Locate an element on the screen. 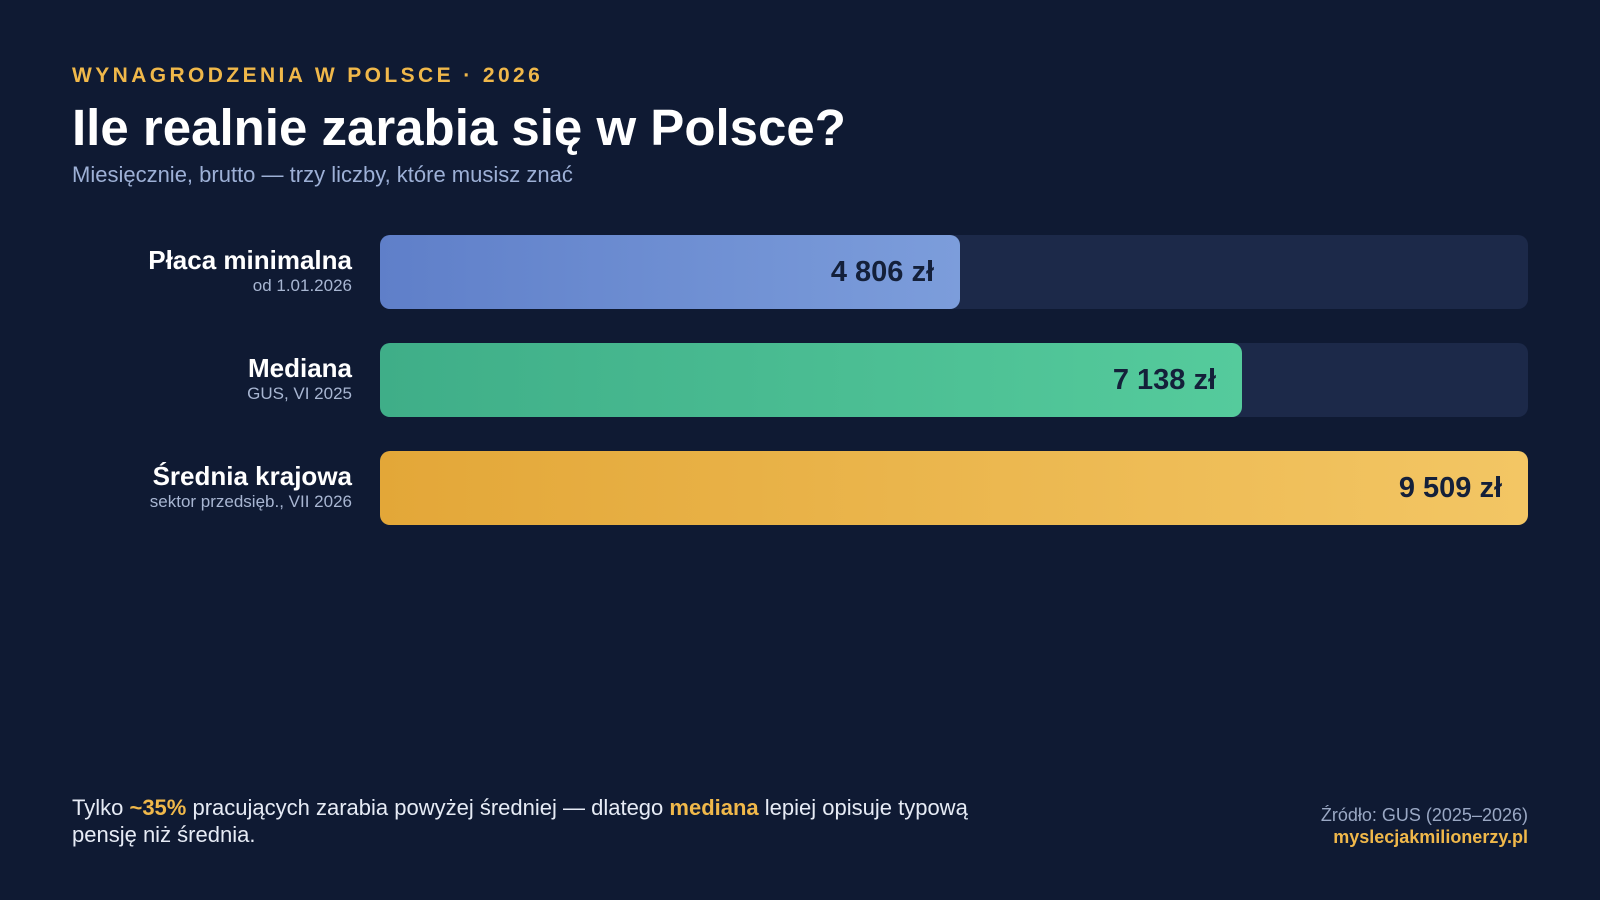 The width and height of the screenshot is (1600, 900). footnote-percentage: ~35% is located at coordinates (158, 807).